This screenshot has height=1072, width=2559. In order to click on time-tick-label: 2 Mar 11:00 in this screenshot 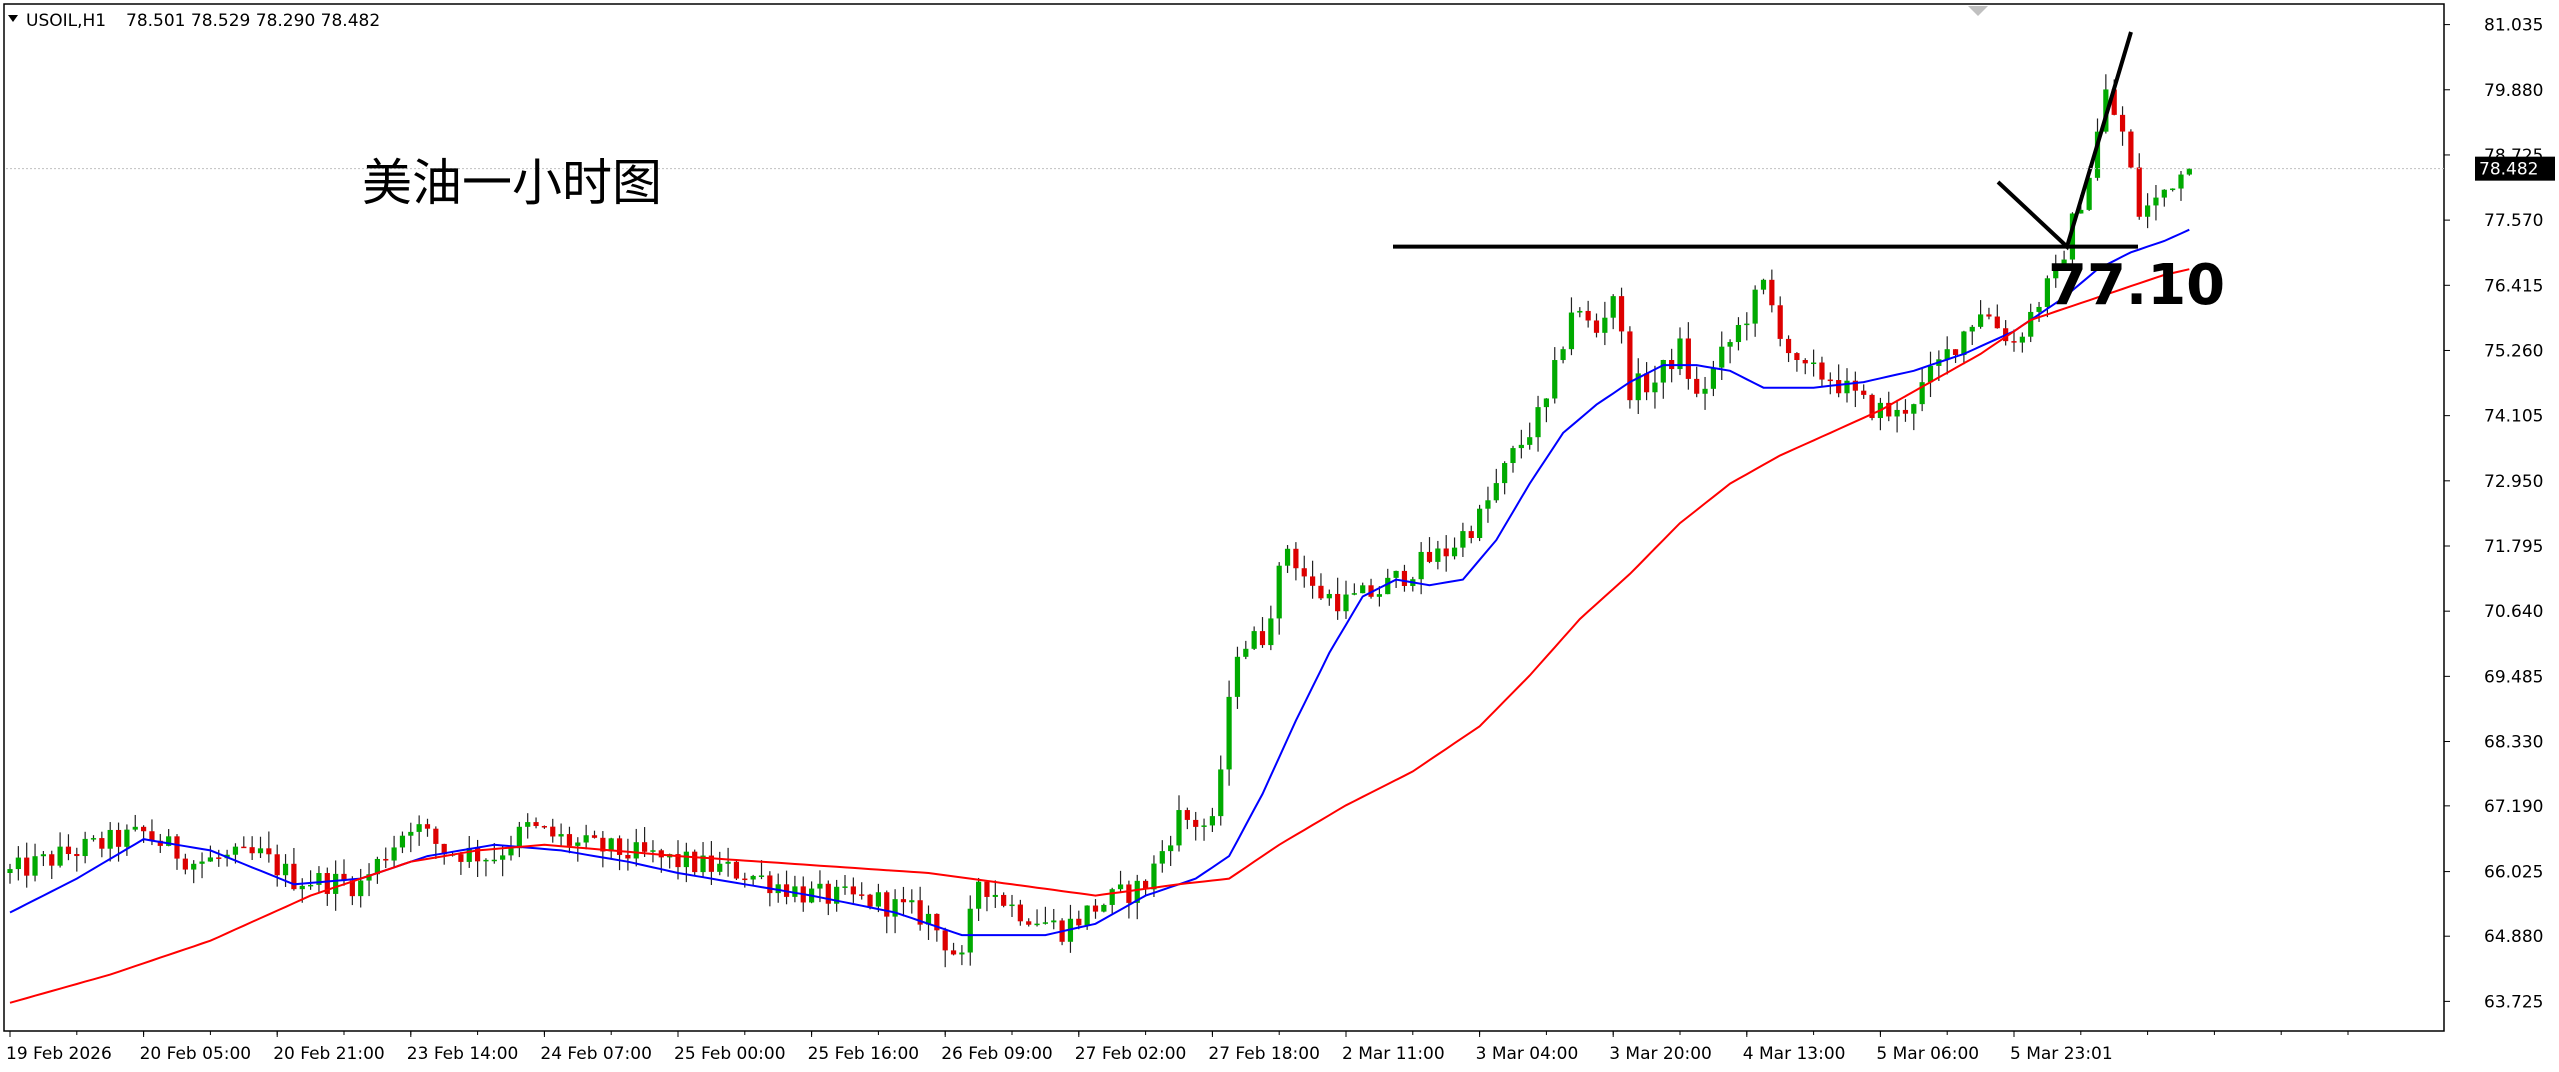, I will do `click(1393, 1054)`.